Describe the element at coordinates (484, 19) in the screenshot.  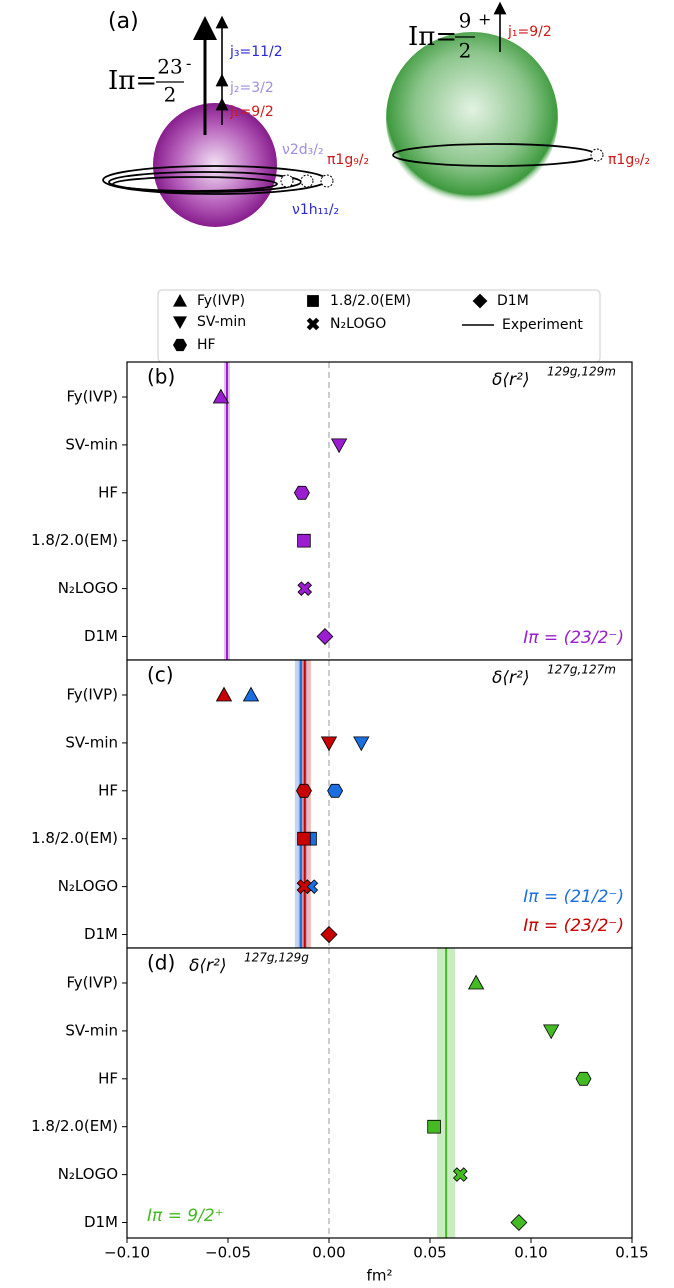
I see `spin-parity: +` at that location.